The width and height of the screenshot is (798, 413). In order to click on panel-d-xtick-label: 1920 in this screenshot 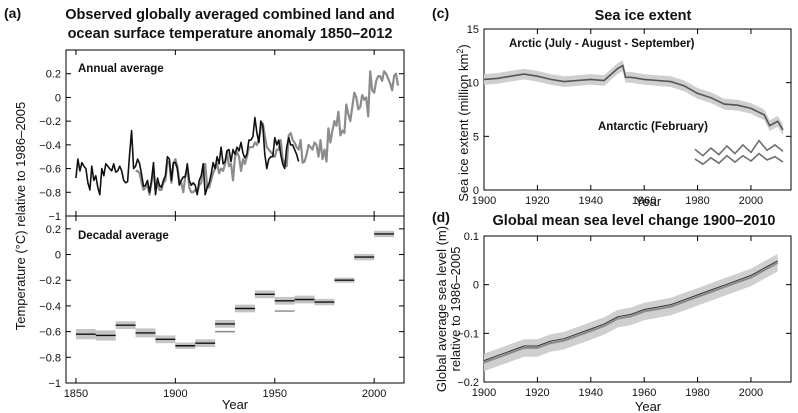, I will do `click(537, 393)`.